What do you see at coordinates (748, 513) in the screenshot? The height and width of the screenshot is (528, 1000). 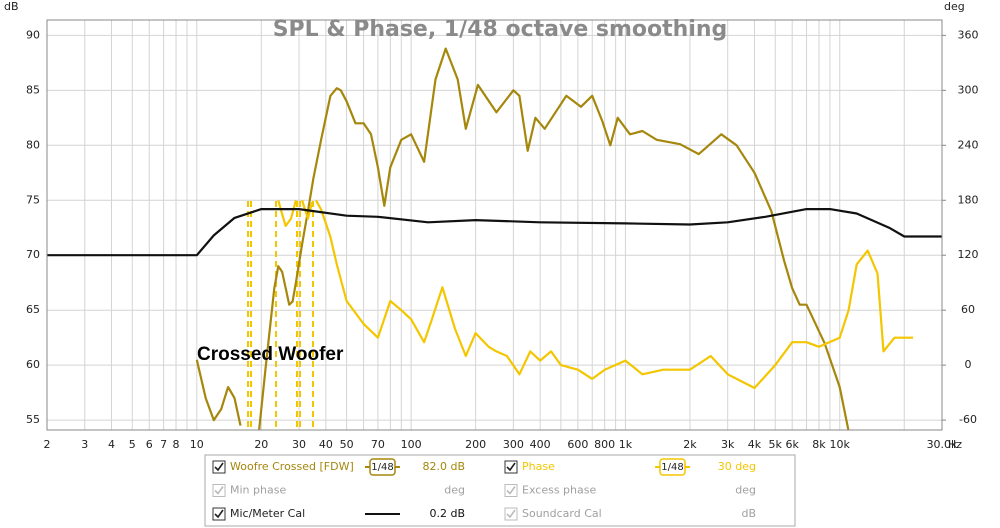 I see `legend-value: dB` at bounding box center [748, 513].